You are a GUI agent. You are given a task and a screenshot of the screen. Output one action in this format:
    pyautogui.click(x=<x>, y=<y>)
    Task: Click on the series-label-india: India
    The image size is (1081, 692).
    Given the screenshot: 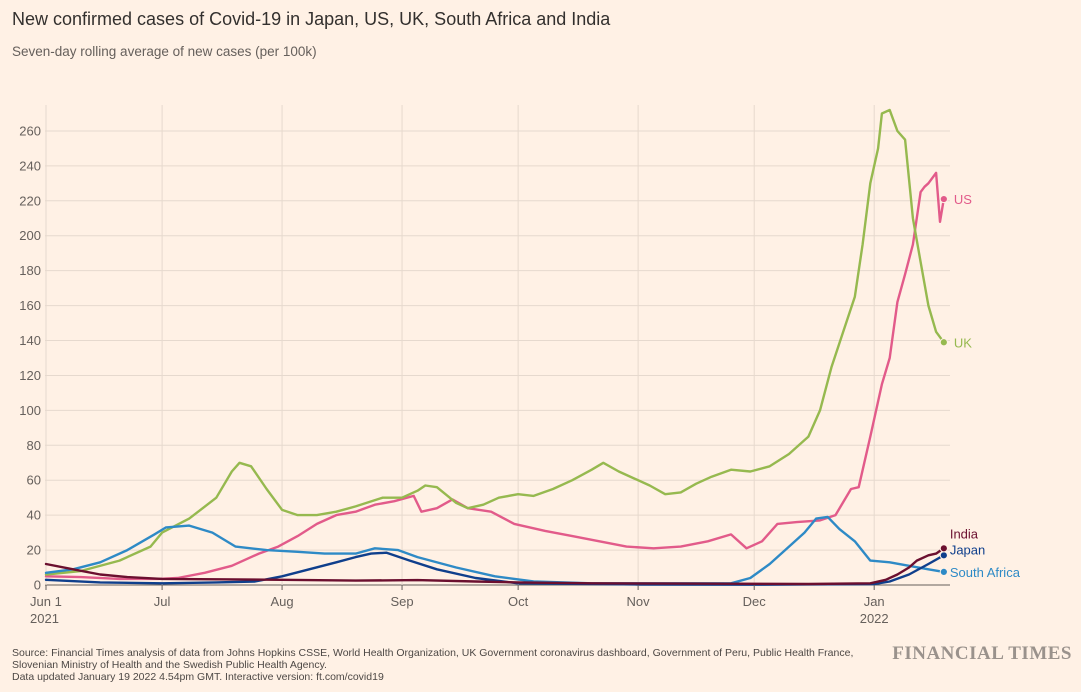 What is the action you would take?
    pyautogui.click(x=964, y=533)
    